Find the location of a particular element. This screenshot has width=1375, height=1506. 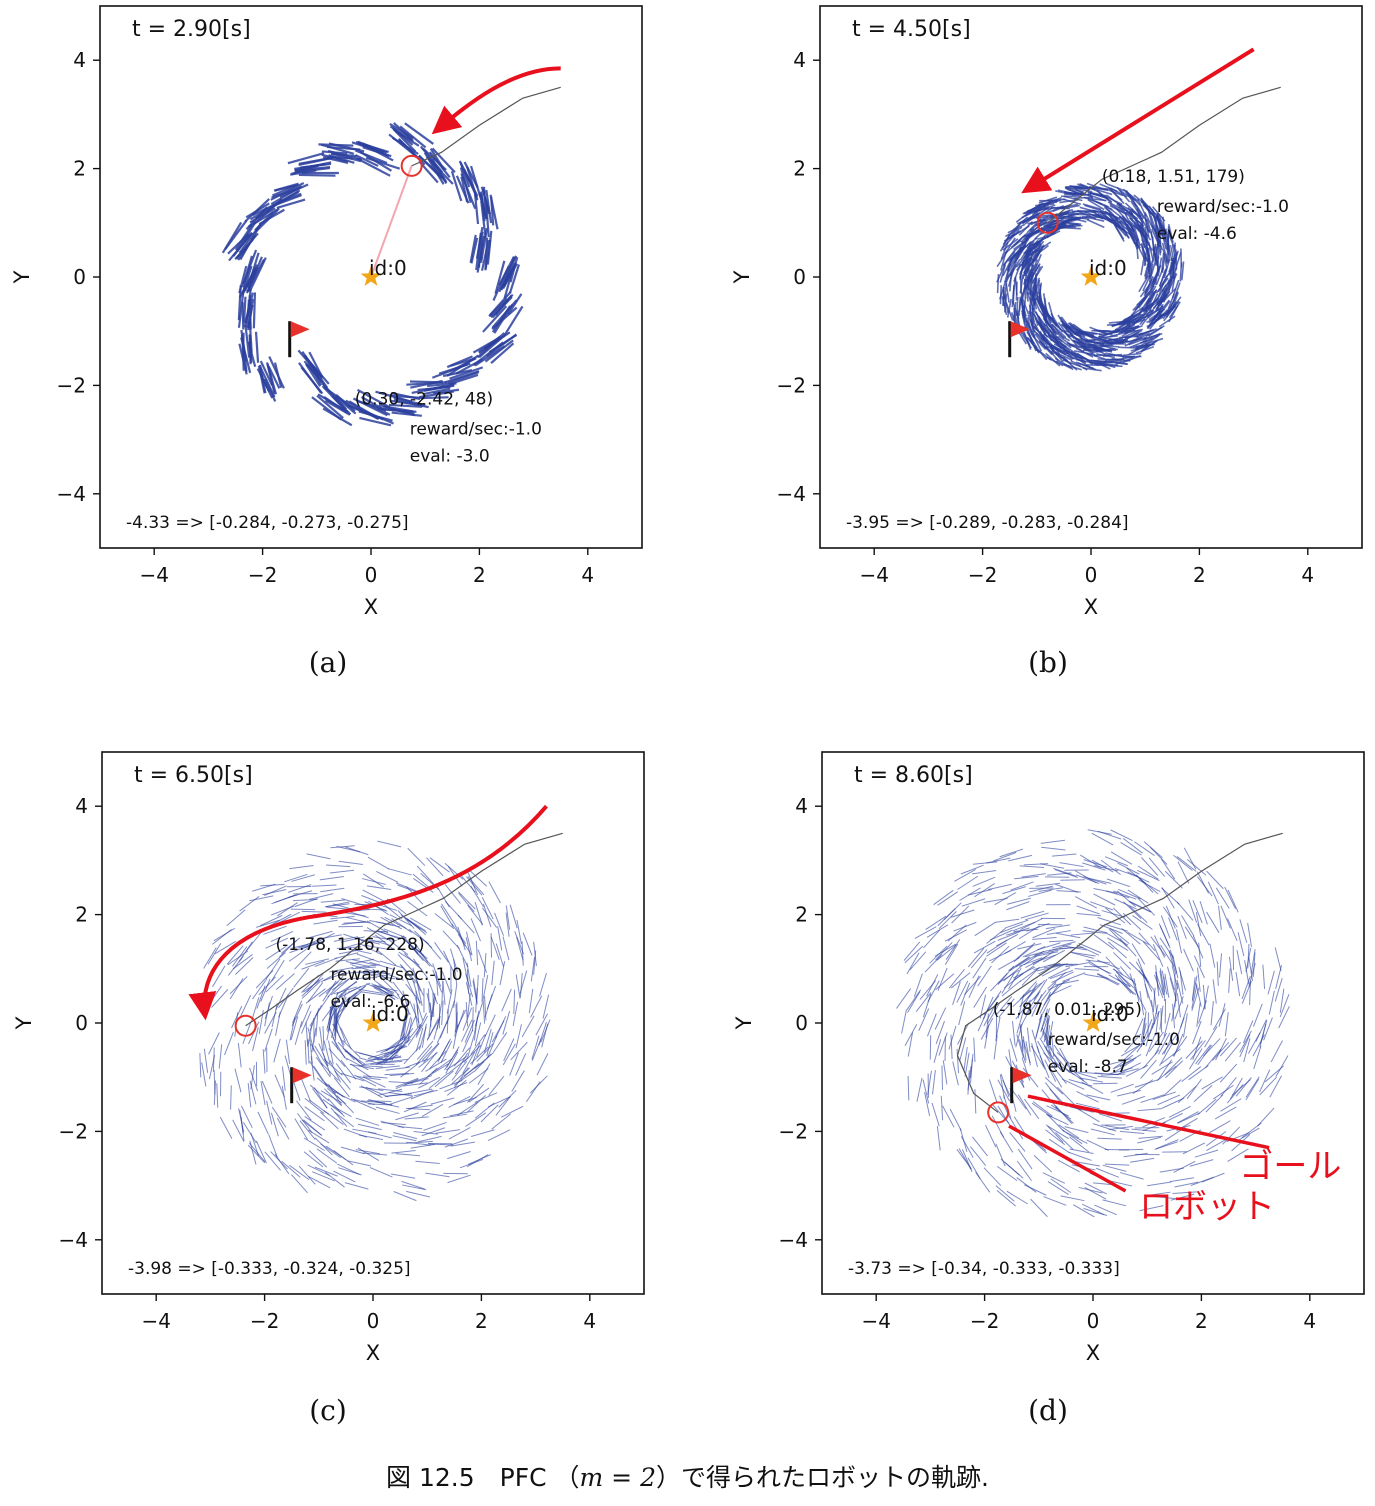

goal-flag-icon is located at coordinates (300, 329).